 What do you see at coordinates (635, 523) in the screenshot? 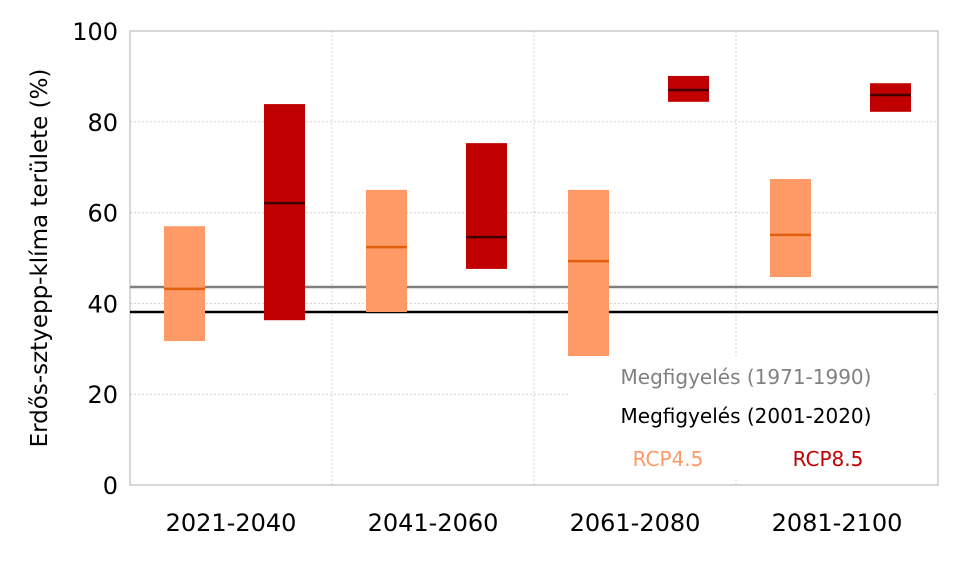
I see `x-tick-label: 2061-2080` at bounding box center [635, 523].